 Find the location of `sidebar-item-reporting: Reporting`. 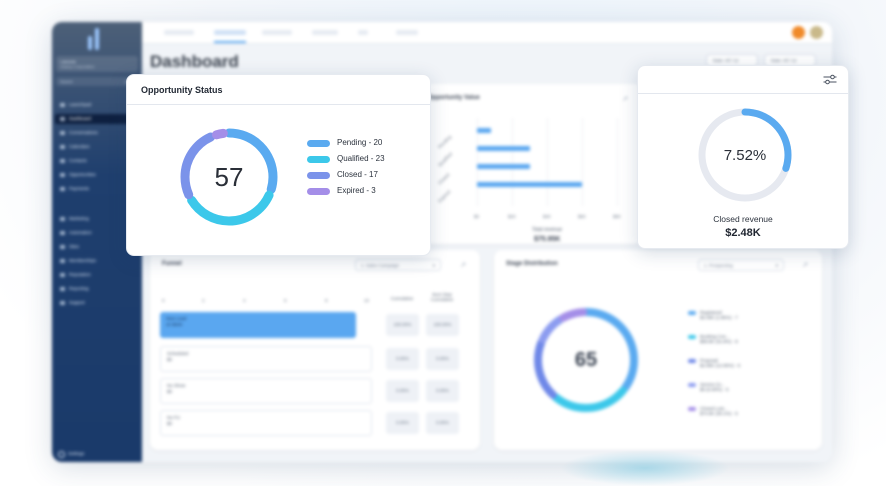

sidebar-item-reporting: Reporting is located at coordinates (97, 289).